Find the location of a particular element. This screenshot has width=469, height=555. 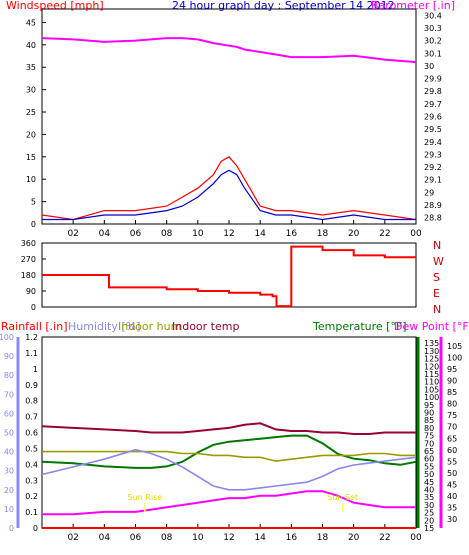

temperature-tick-label: 100 is located at coordinates (431, 397).